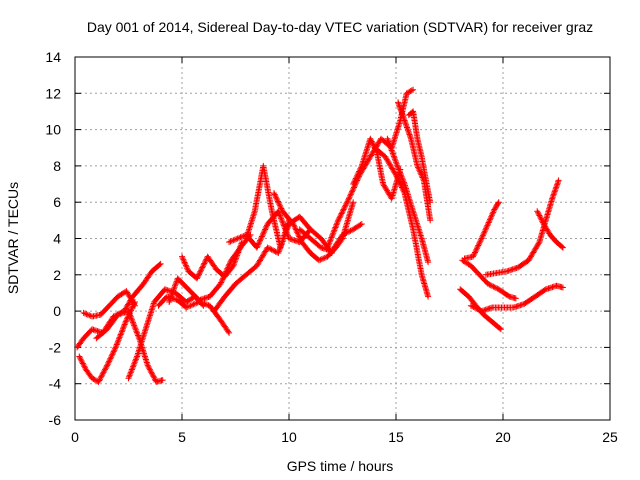  I want to click on y-tick-label: 0, so click(57, 311).